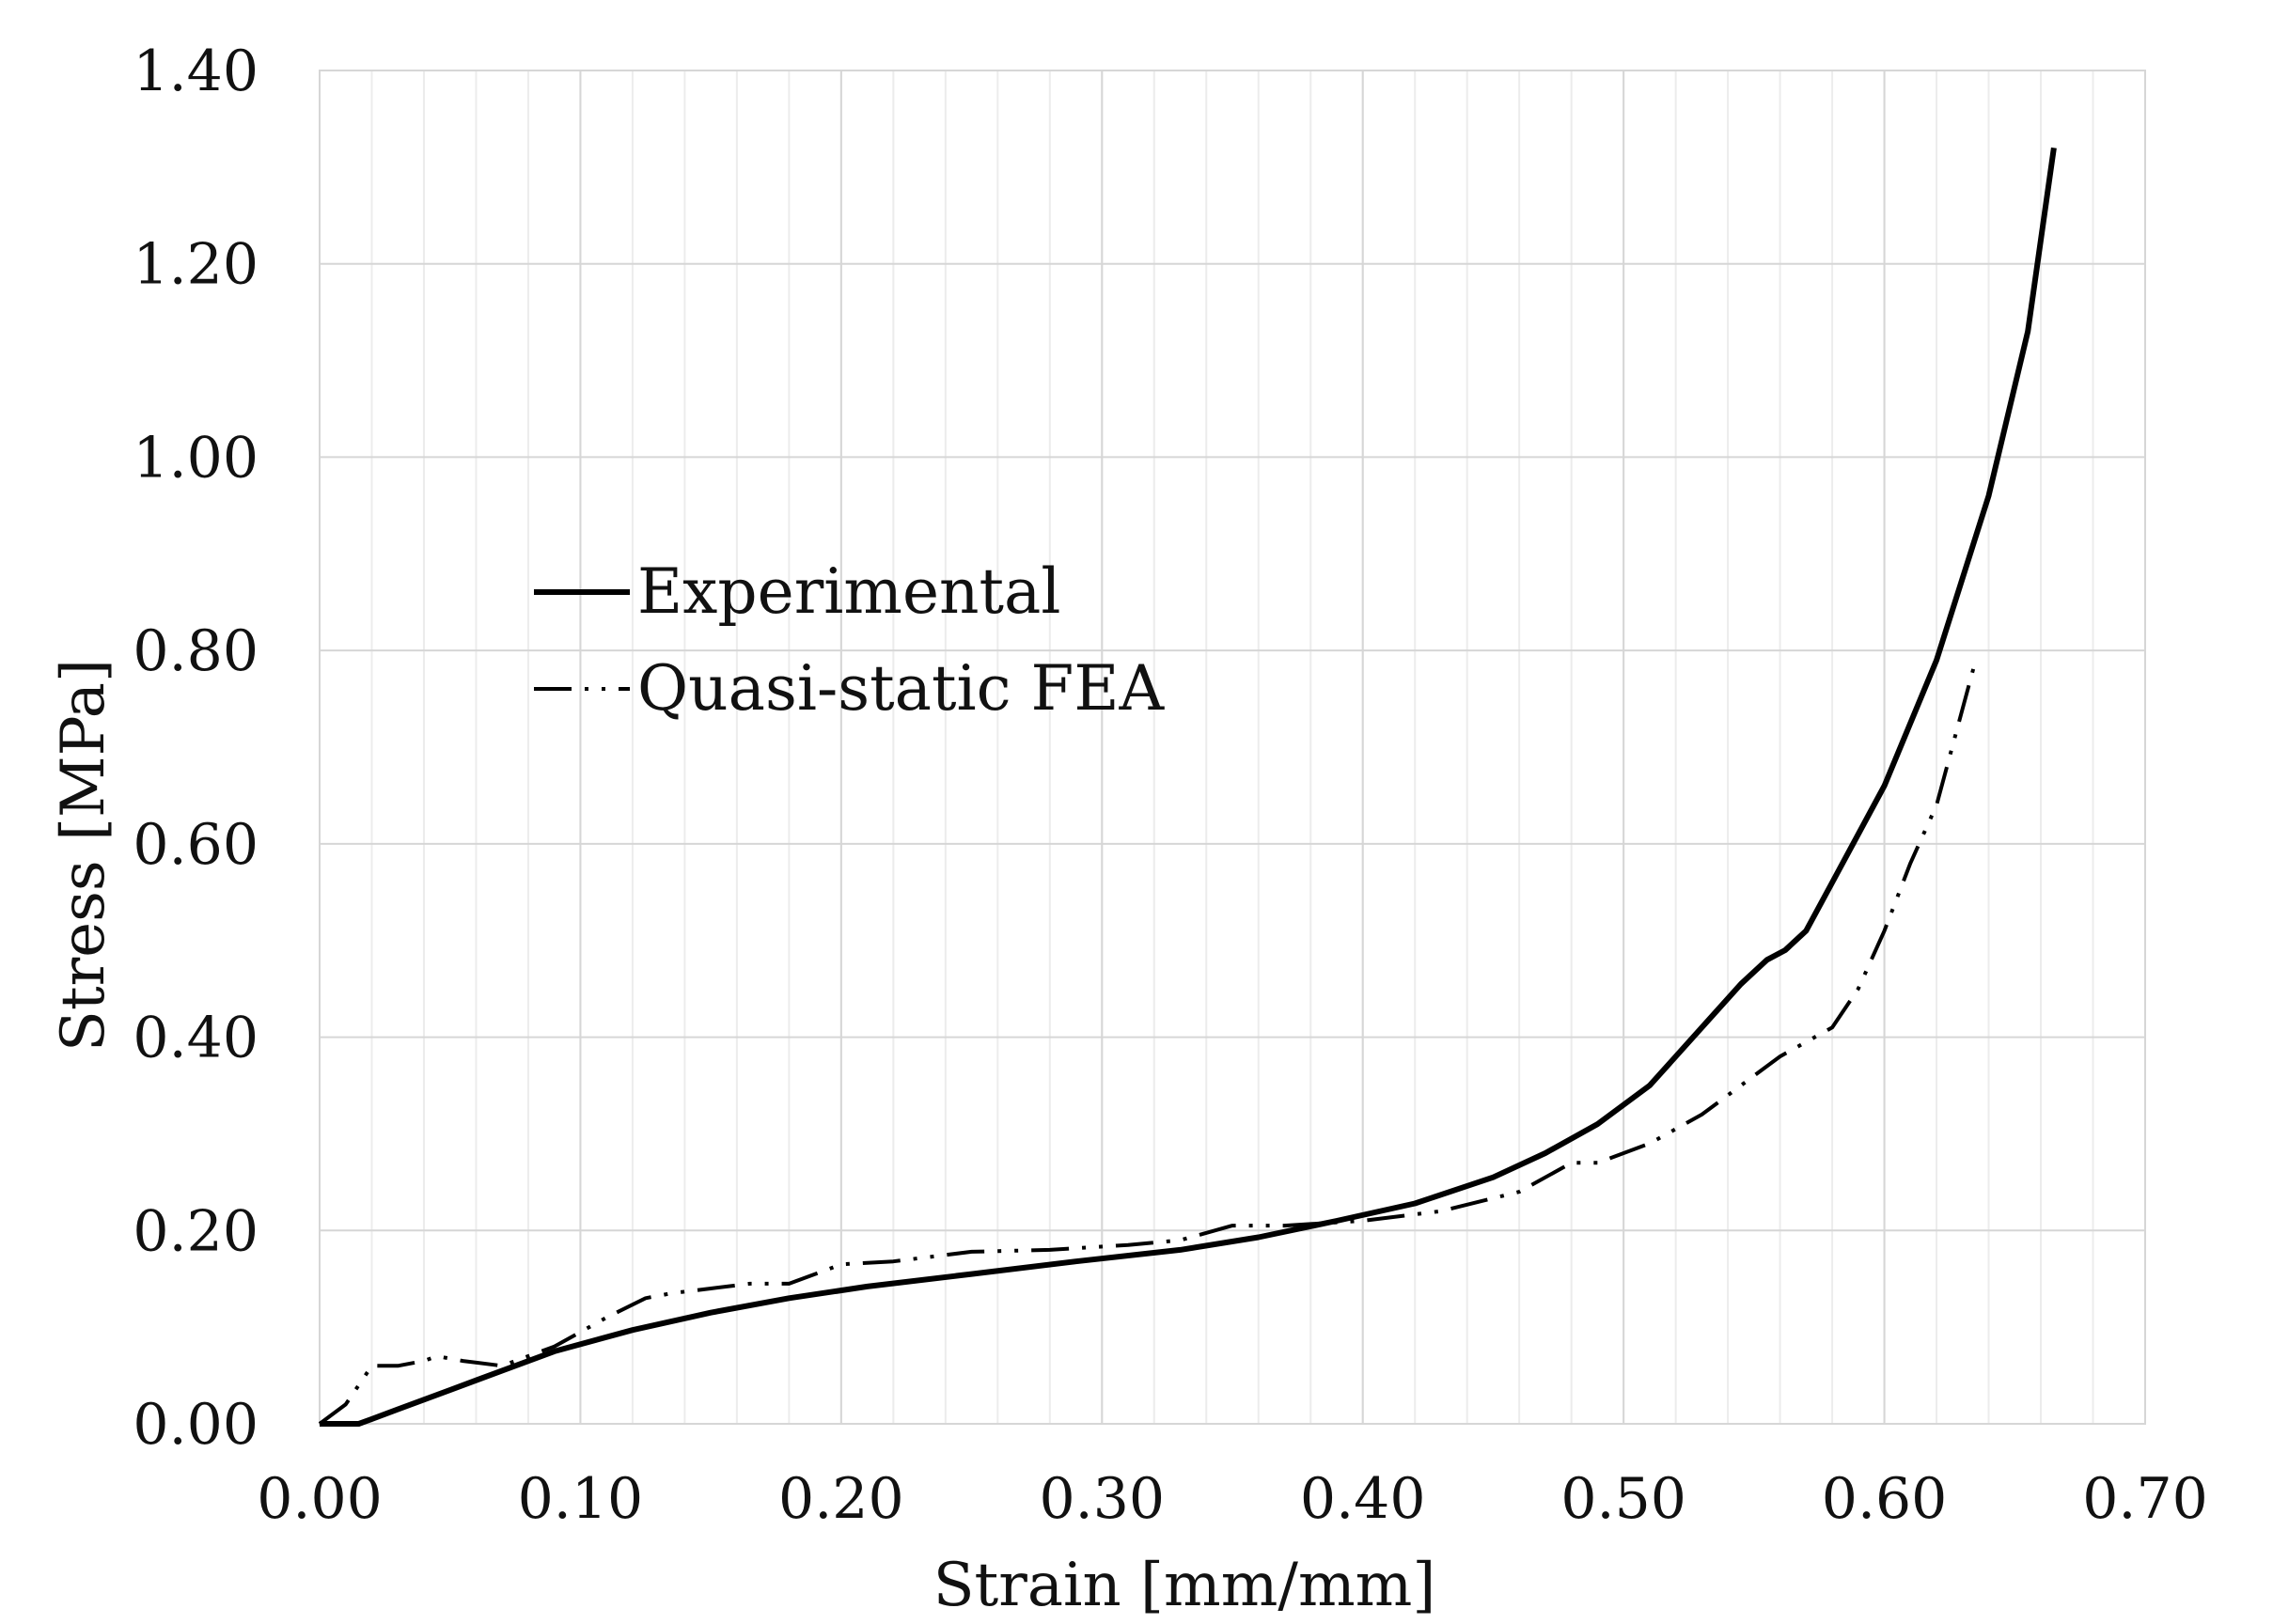 This screenshot has height=1624, width=2273. Describe the element at coordinates (196, 1231) in the screenshot. I see `y-tick-label: 0.20` at that location.